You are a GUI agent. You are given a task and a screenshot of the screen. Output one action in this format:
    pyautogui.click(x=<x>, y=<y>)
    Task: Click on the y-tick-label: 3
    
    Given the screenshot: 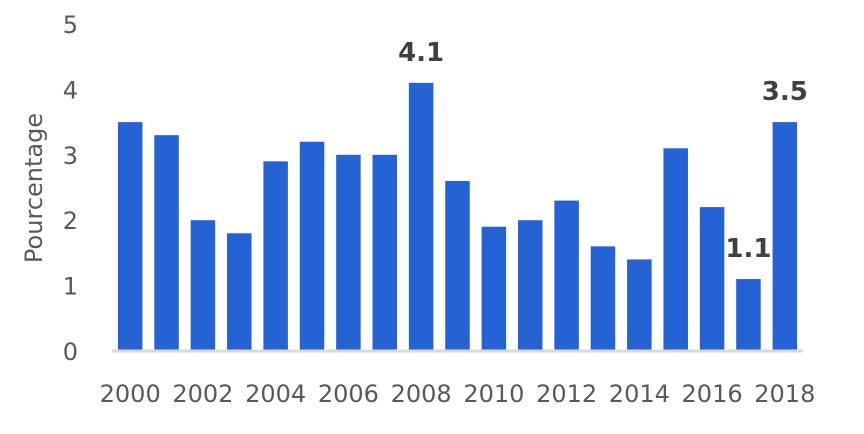 What is the action you would take?
    pyautogui.click(x=70, y=156)
    